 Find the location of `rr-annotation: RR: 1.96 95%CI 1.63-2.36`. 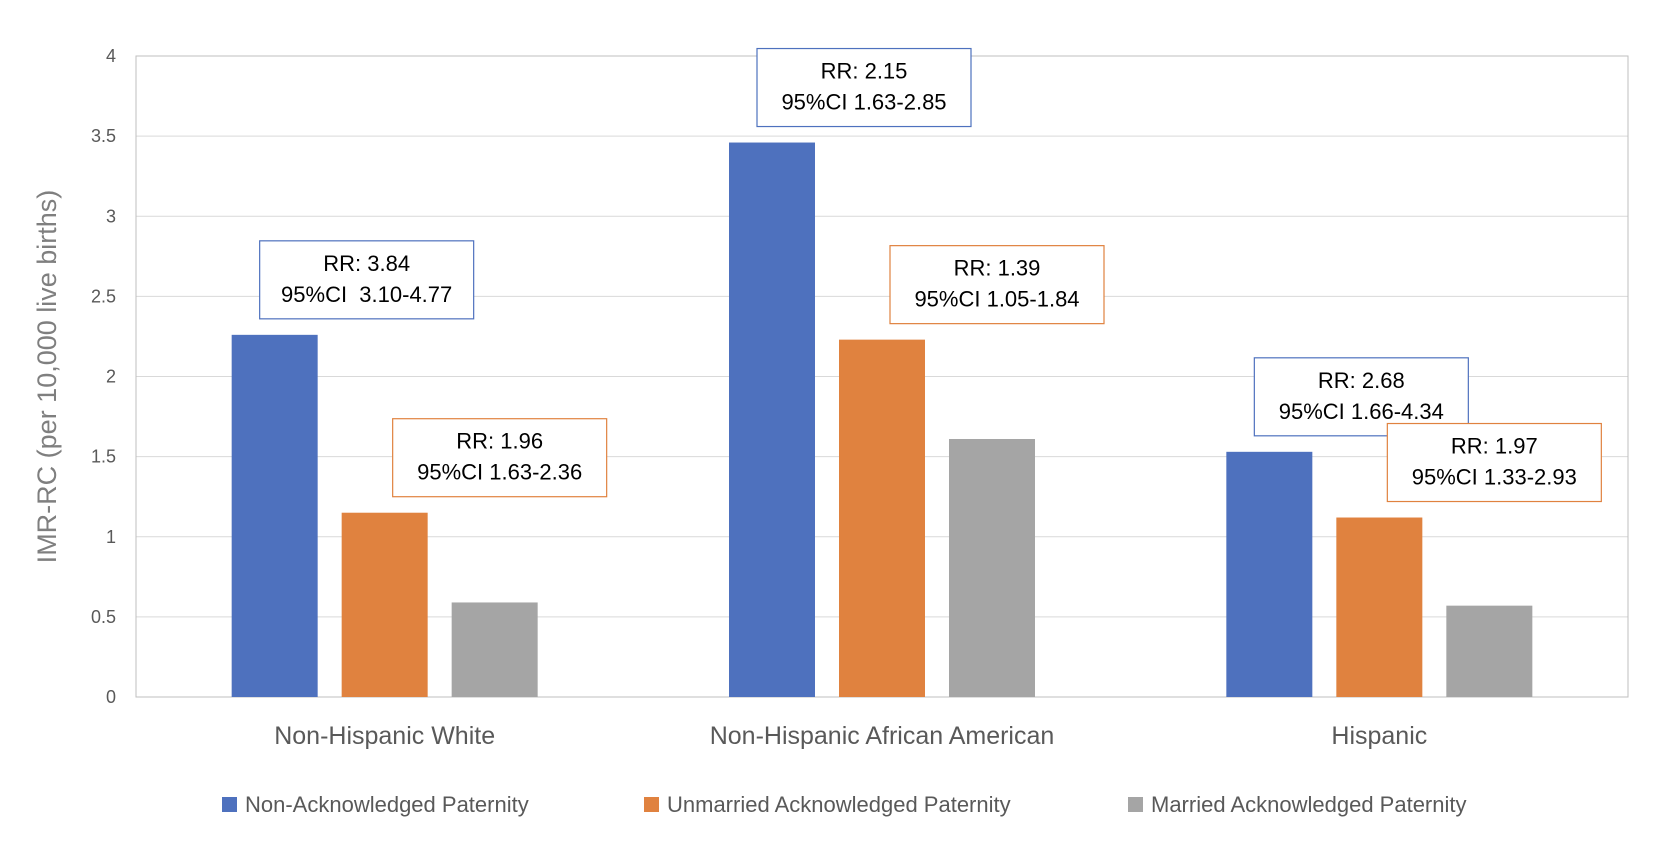

rr-annotation: RR: 1.96 95%CI 1.63-2.36 is located at coordinates (500, 458).